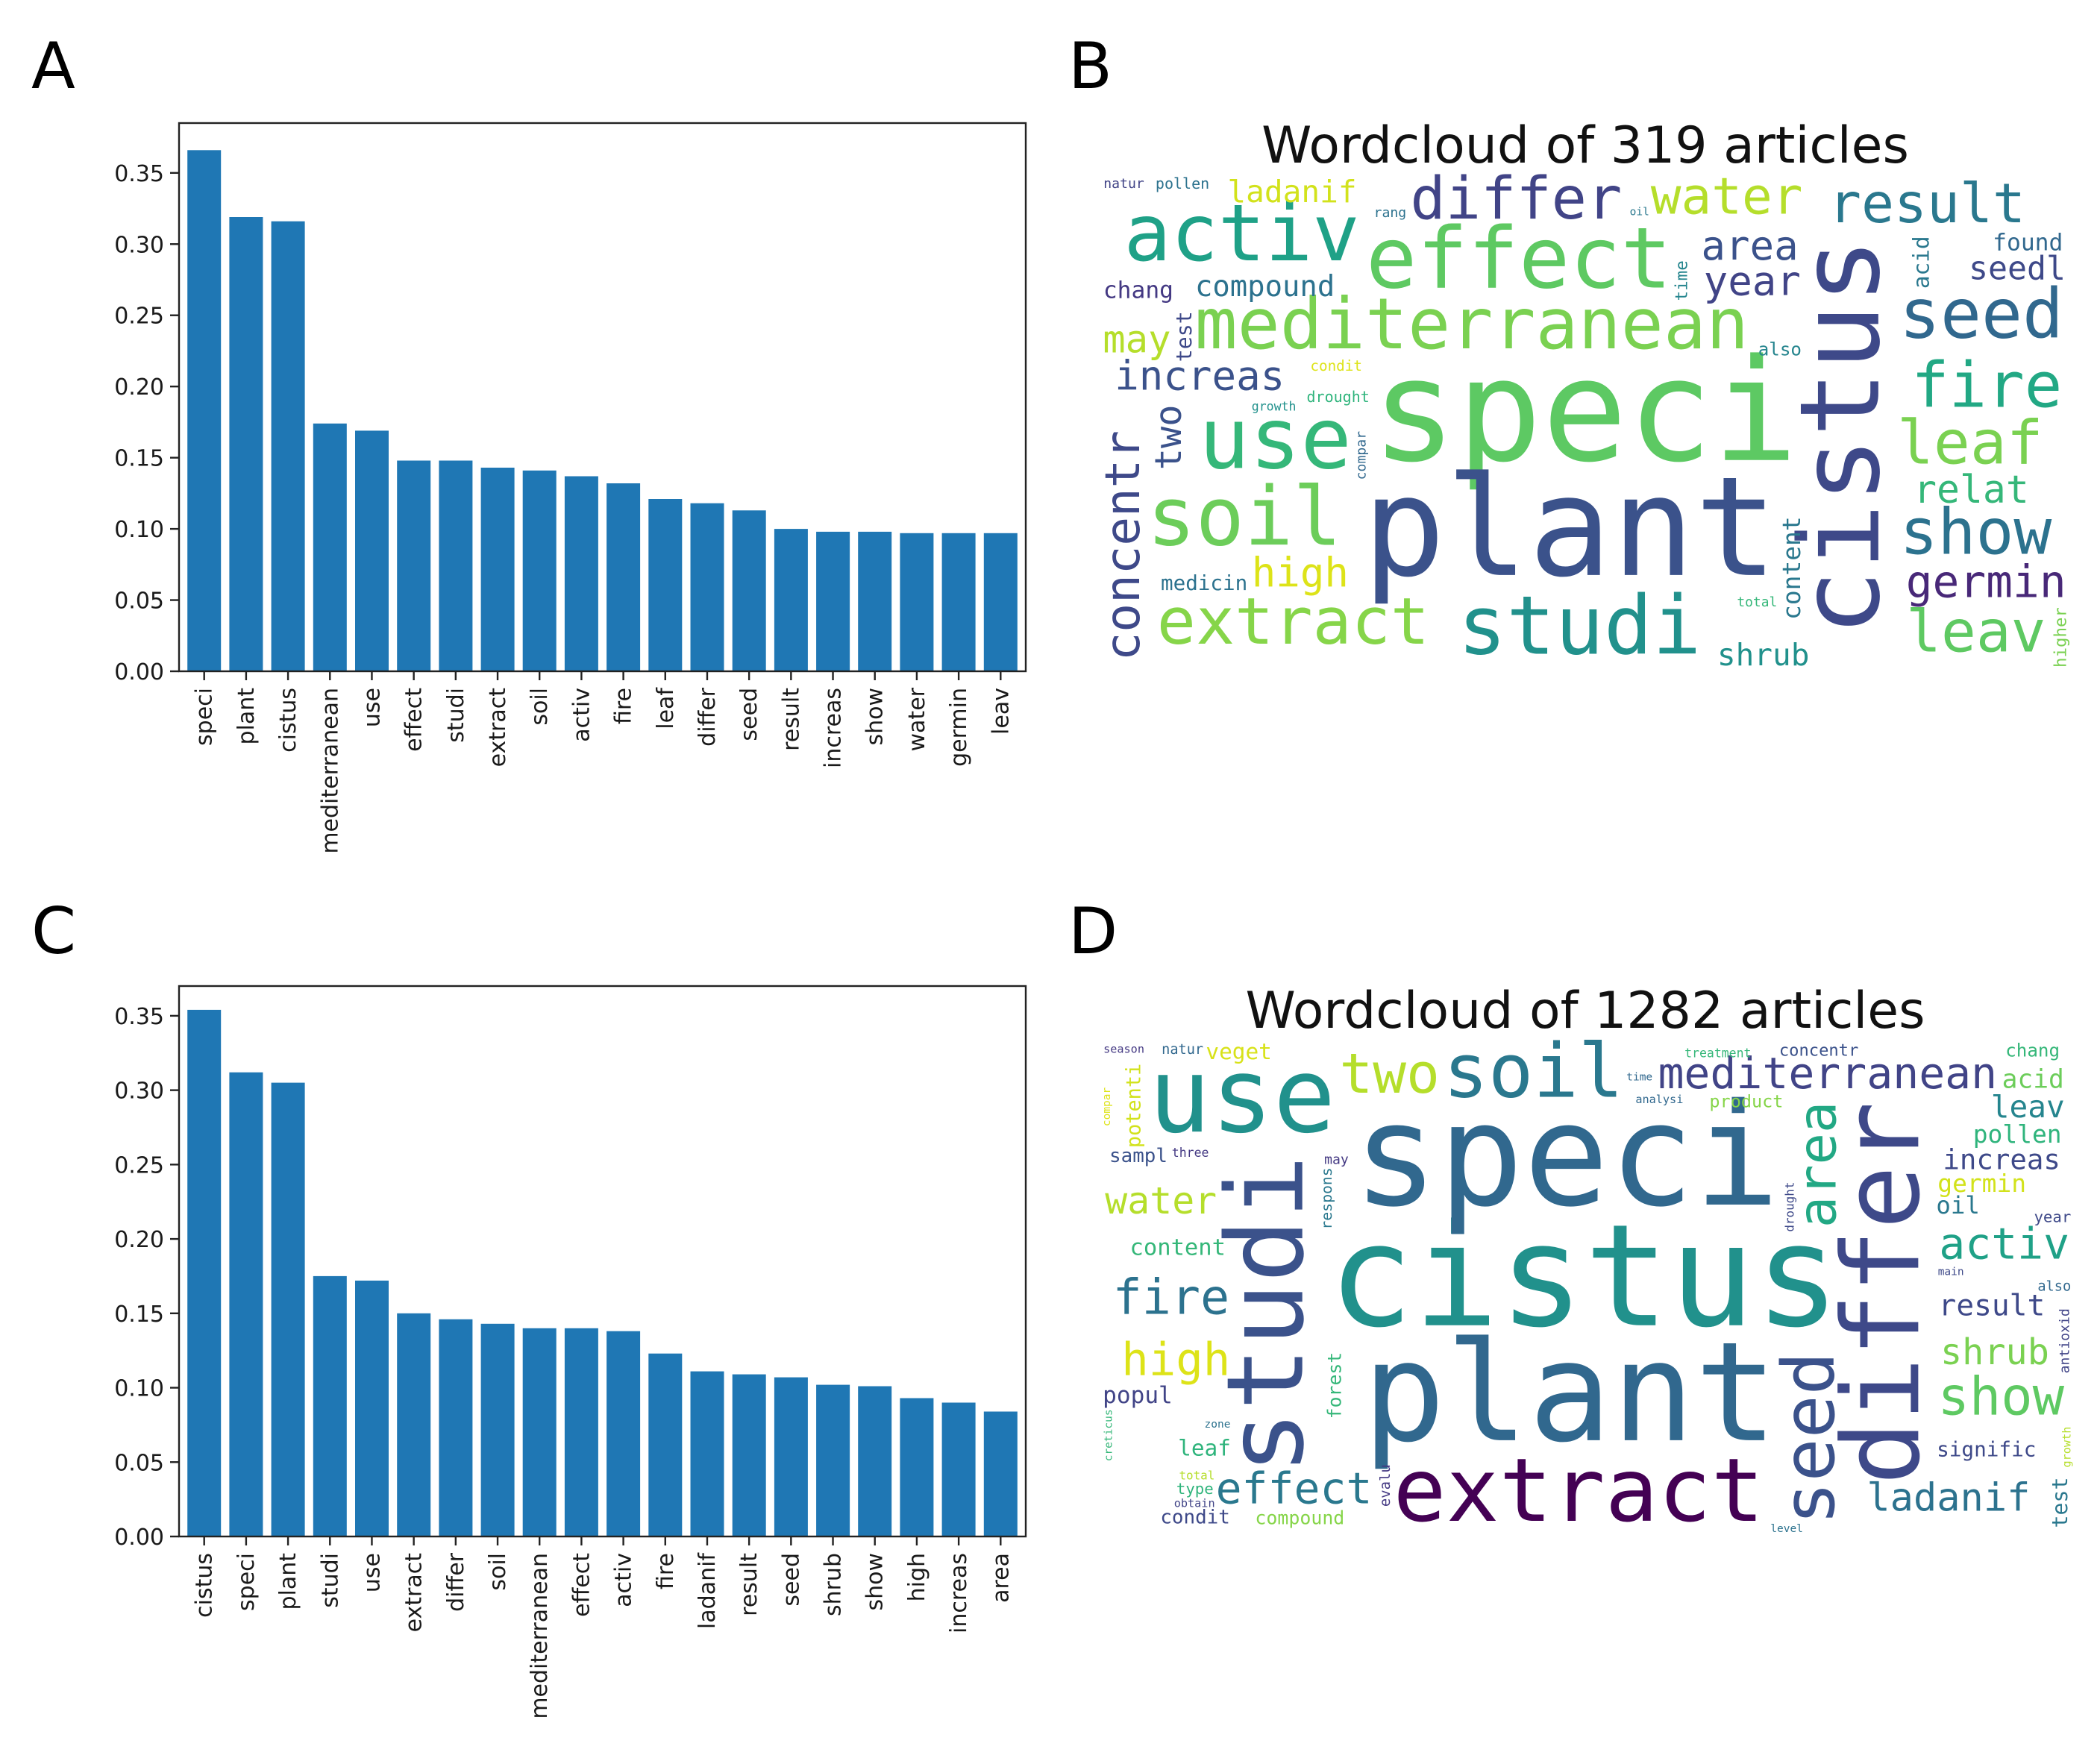 This screenshot has width=2100, height=1761. What do you see at coordinates (1818, 1165) in the screenshot?
I see `cloud-word: area` at bounding box center [1818, 1165].